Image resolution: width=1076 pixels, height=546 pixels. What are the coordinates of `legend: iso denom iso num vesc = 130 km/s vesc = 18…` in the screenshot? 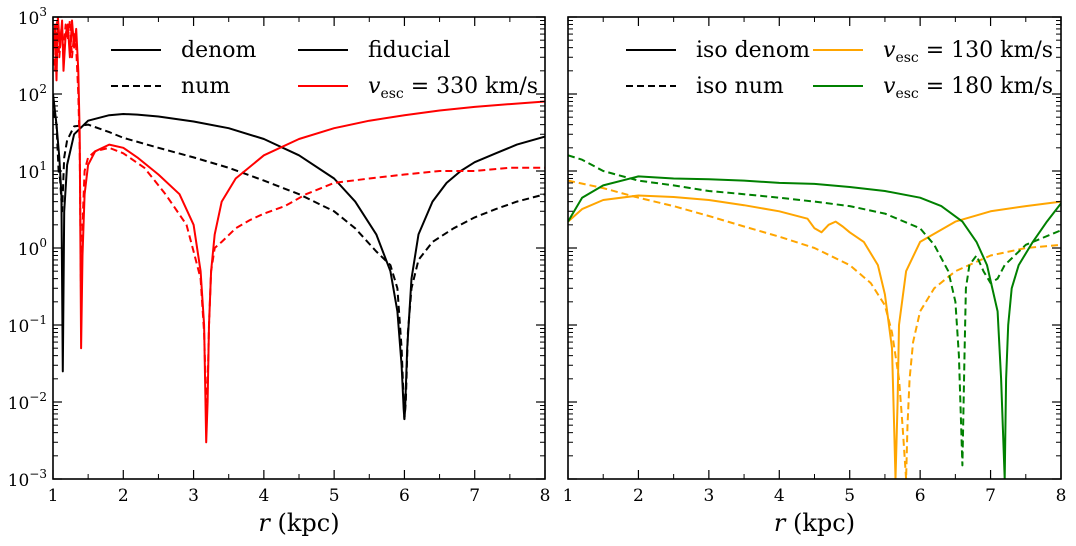 It's located at (839, 70).